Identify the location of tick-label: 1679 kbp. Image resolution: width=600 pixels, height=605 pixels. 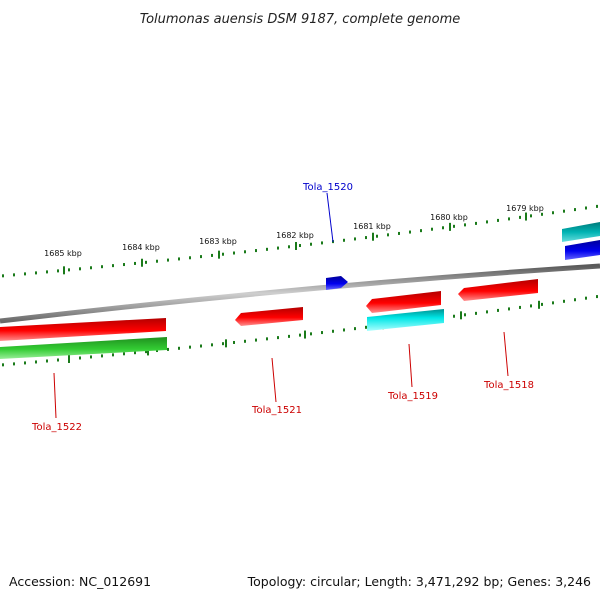
(525, 208).